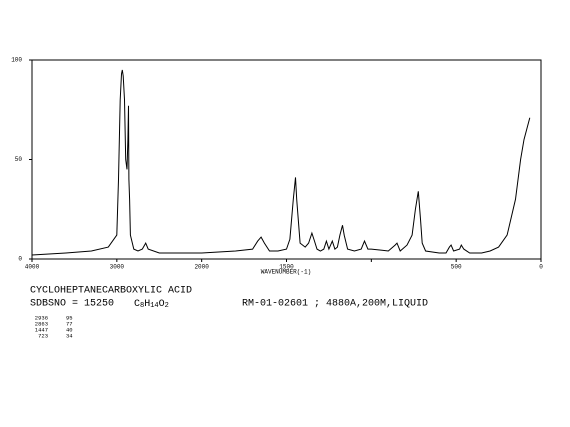 This screenshot has width=570, height=427. What do you see at coordinates (541, 267) in the screenshot?
I see `x-tick-label: 0` at bounding box center [541, 267].